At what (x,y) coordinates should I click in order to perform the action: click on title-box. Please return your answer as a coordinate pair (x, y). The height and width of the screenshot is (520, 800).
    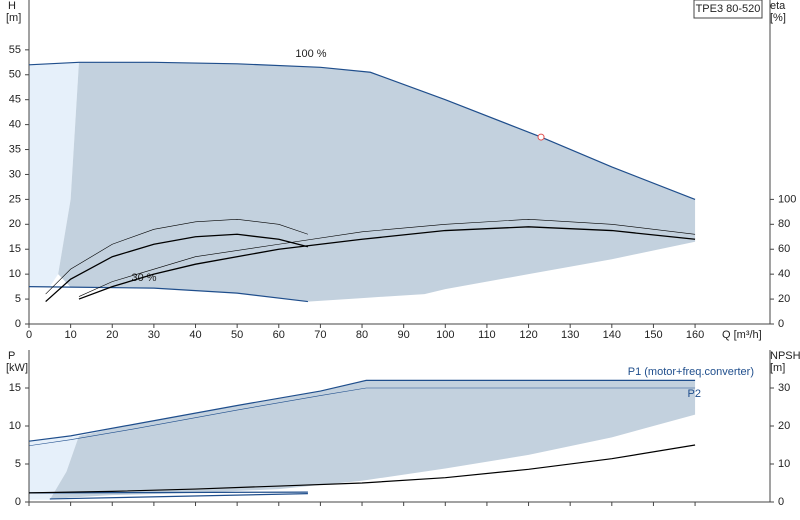
    Looking at the image, I should click on (728, 9).